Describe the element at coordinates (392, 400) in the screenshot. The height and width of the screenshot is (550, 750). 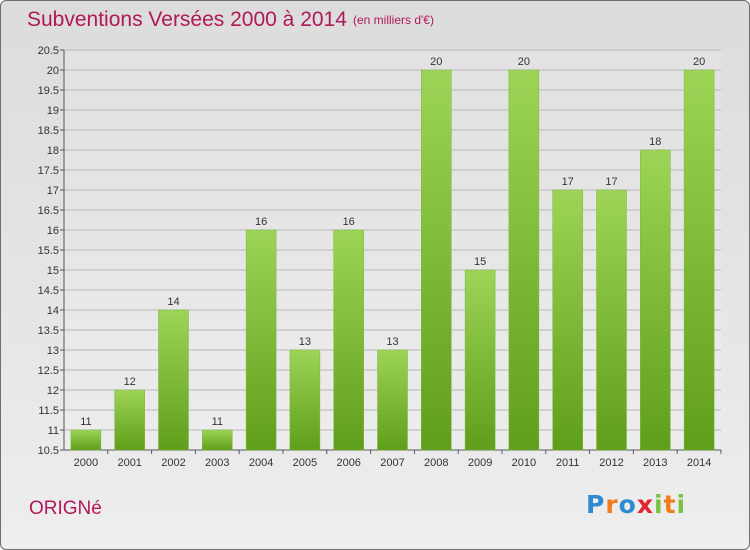
I see `bar-2007` at that location.